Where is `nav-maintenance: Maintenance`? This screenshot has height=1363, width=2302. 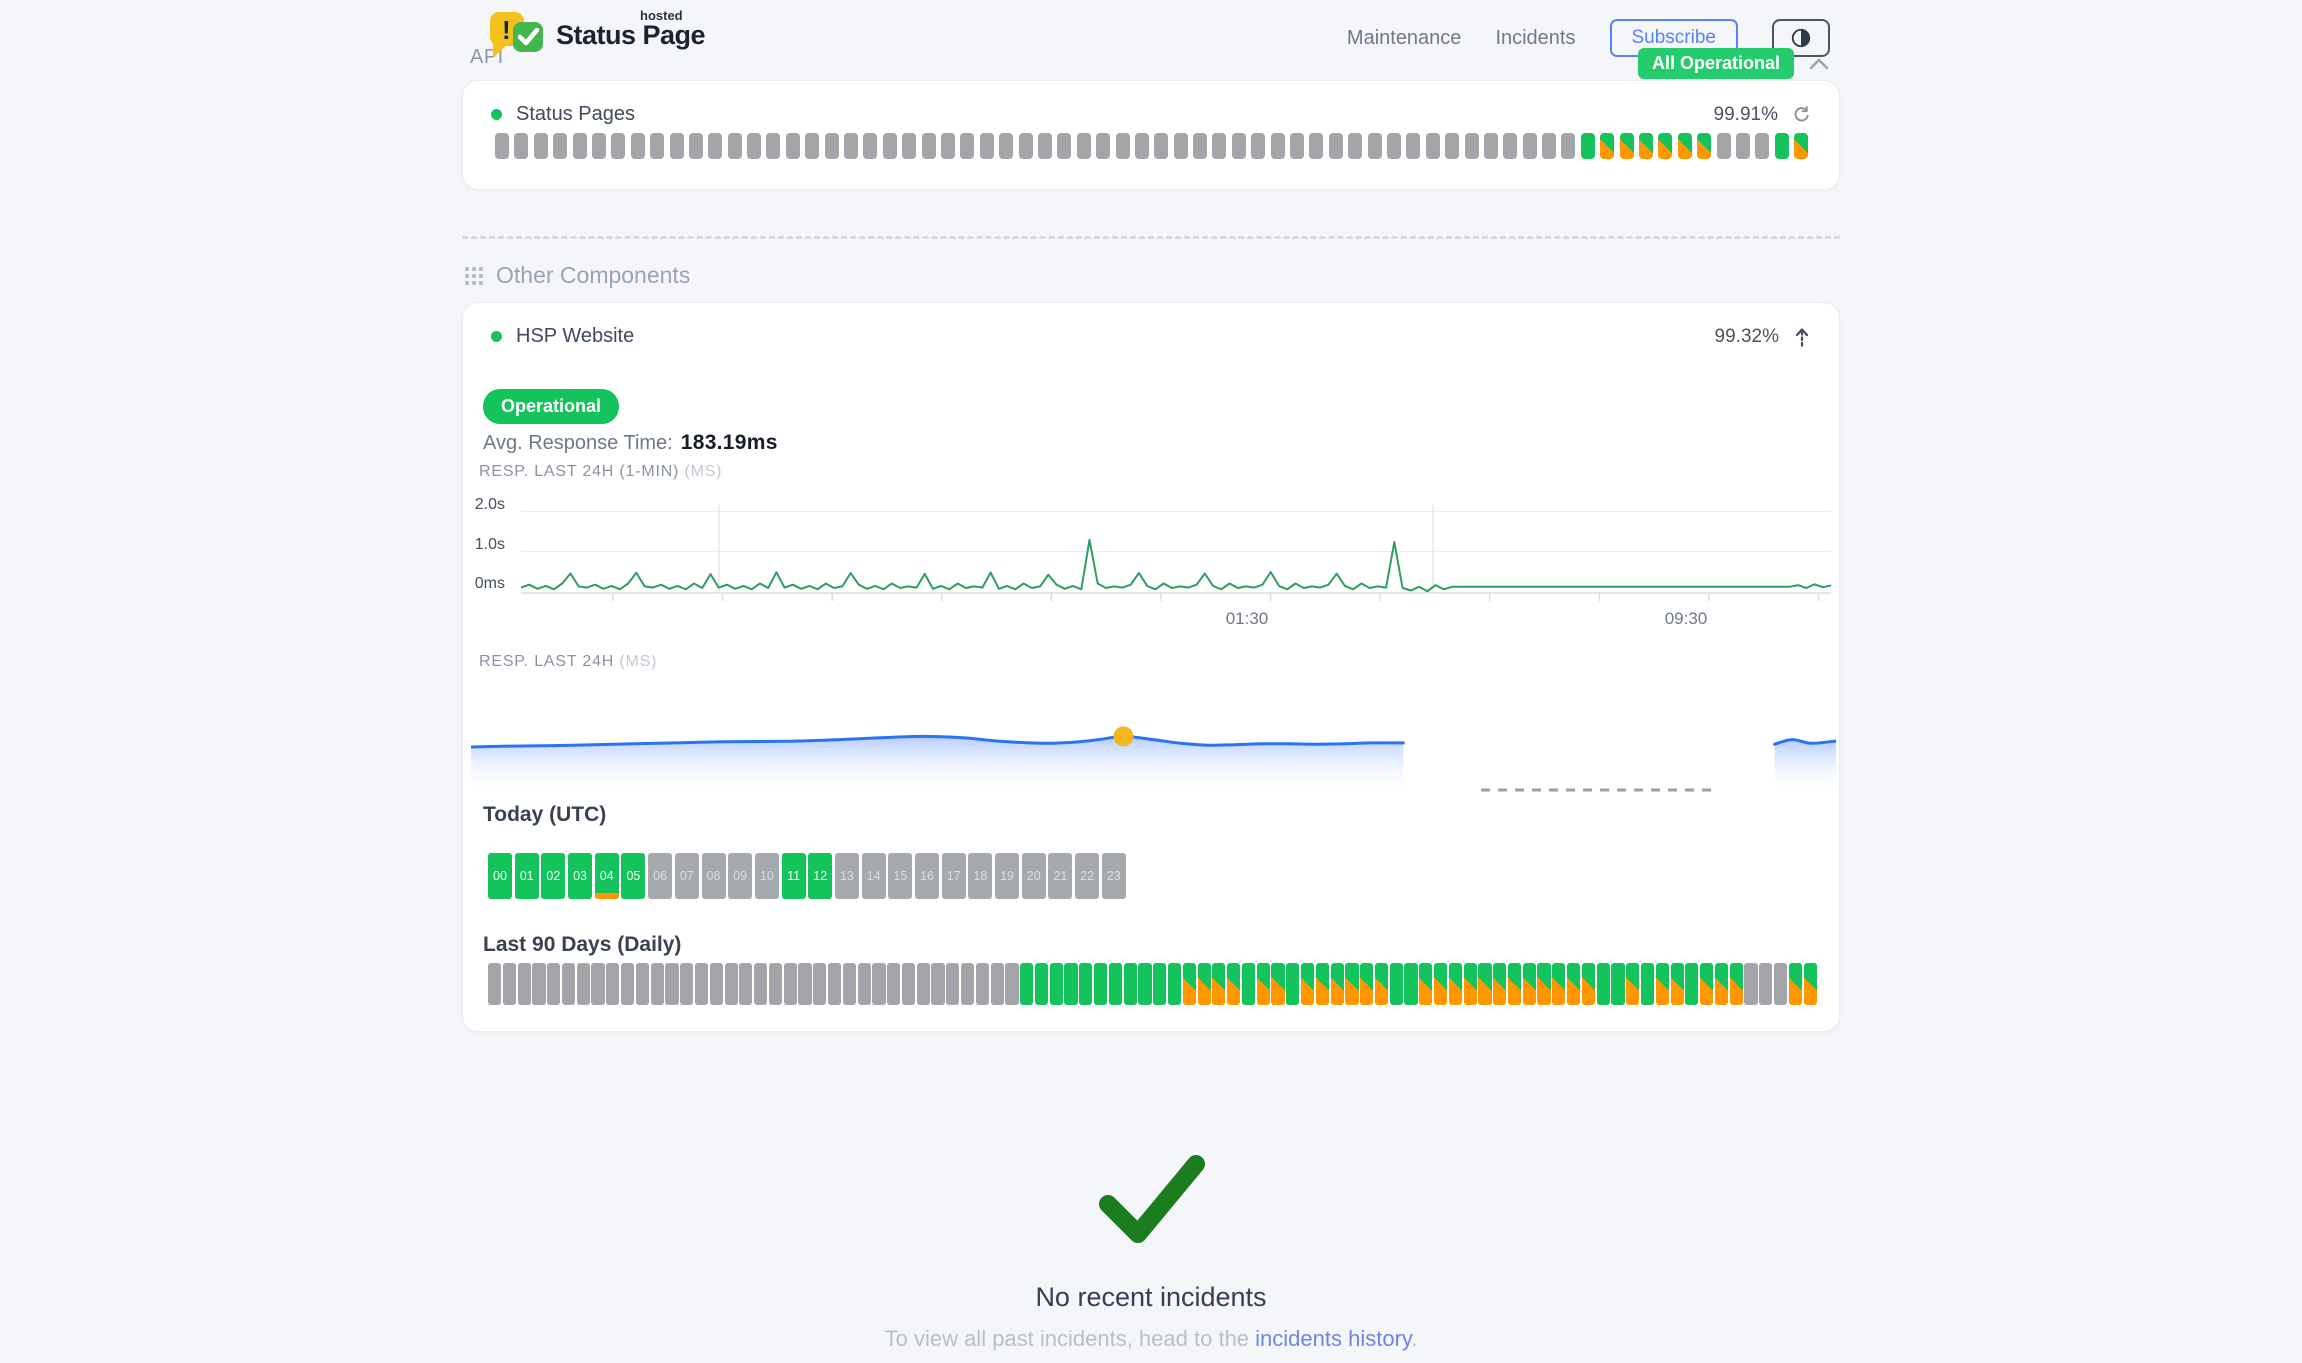 nav-maintenance: Maintenance is located at coordinates (1404, 37).